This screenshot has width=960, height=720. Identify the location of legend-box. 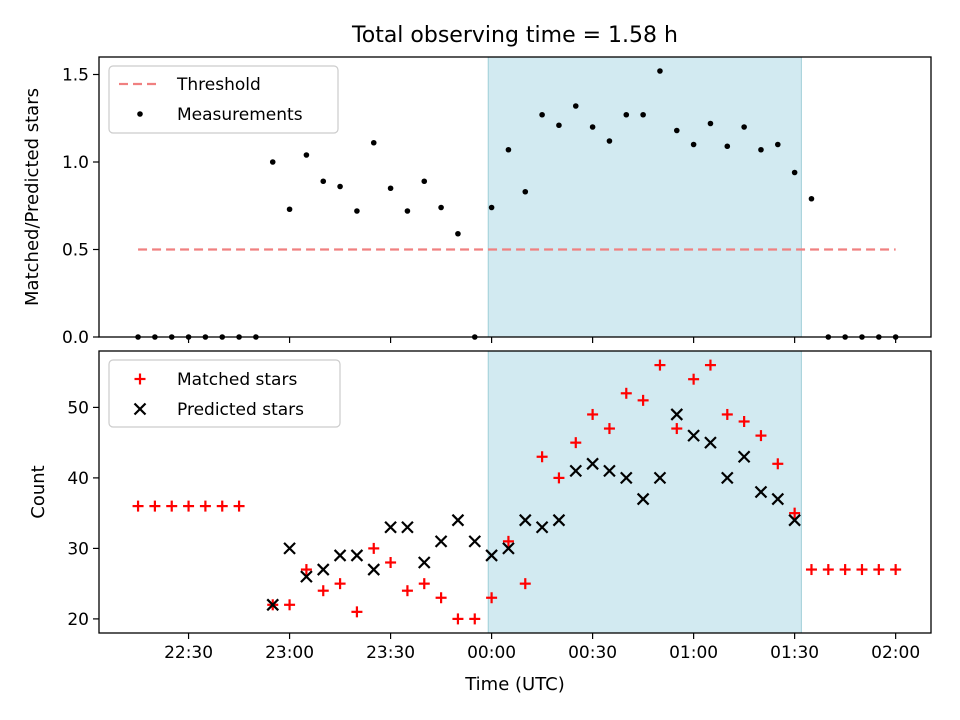
(224, 393).